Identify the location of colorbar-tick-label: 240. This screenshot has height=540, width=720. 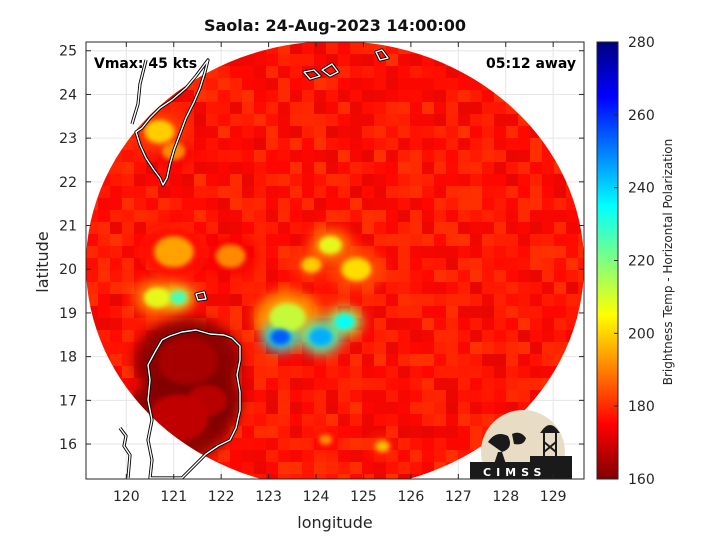
(641, 189).